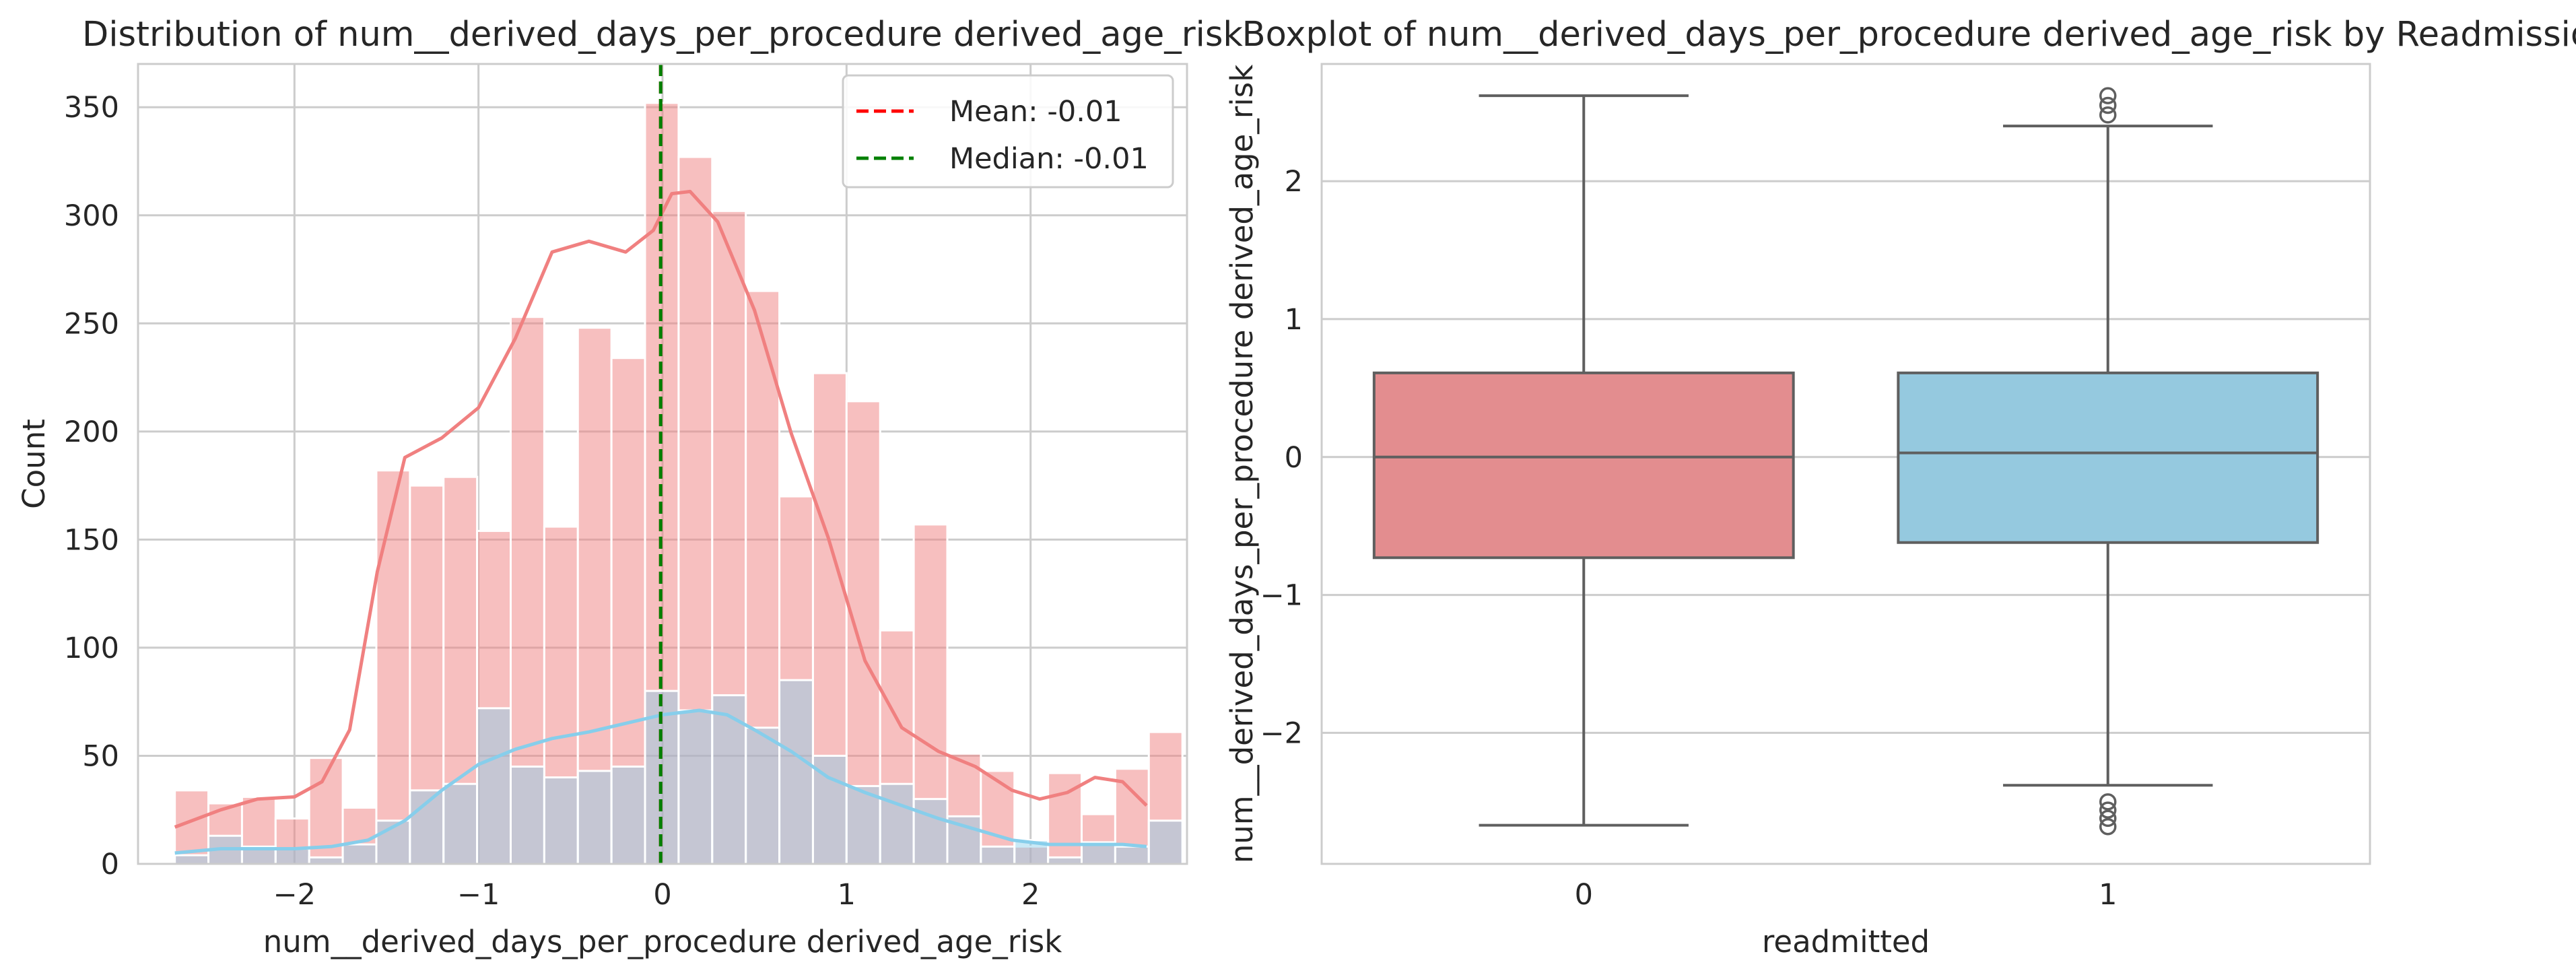 This screenshot has height=977, width=2576. I want to click on histogram-y-axis-label: Count, so click(34, 464).